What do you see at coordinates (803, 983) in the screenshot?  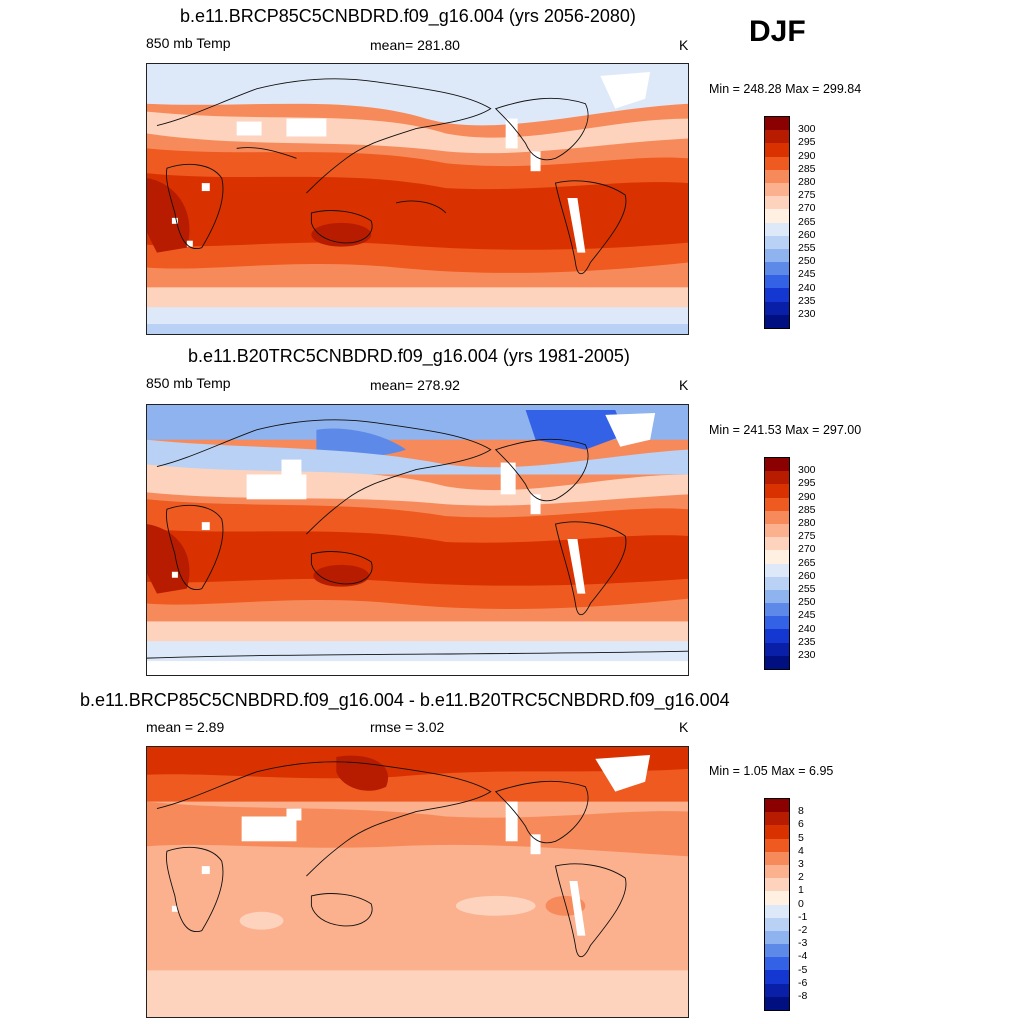 I see `colorbar-label: -6` at bounding box center [803, 983].